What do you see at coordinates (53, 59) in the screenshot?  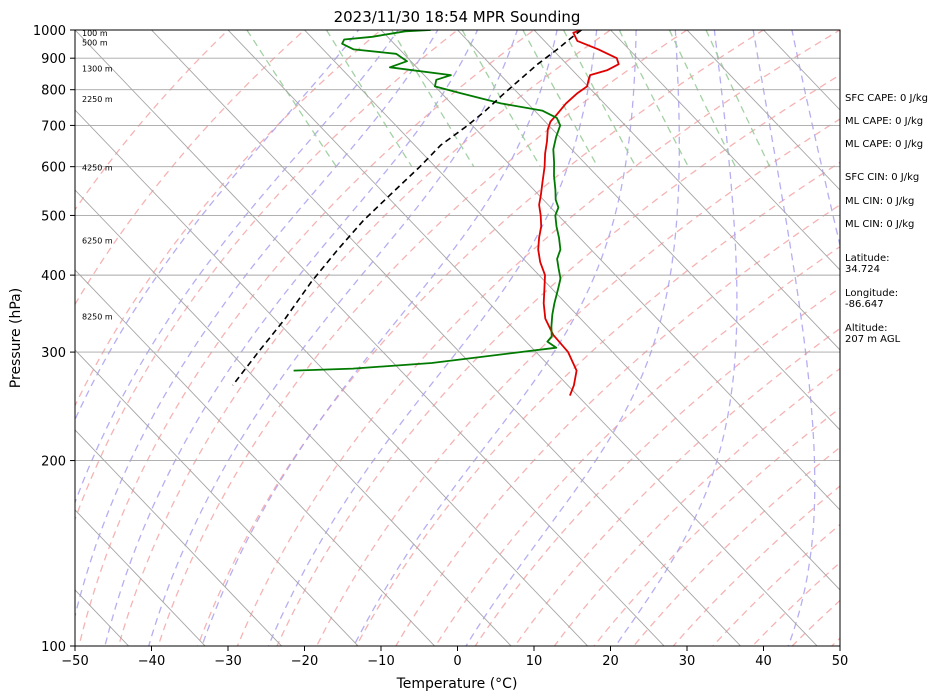 I see `y-tick-label: 900` at bounding box center [53, 59].